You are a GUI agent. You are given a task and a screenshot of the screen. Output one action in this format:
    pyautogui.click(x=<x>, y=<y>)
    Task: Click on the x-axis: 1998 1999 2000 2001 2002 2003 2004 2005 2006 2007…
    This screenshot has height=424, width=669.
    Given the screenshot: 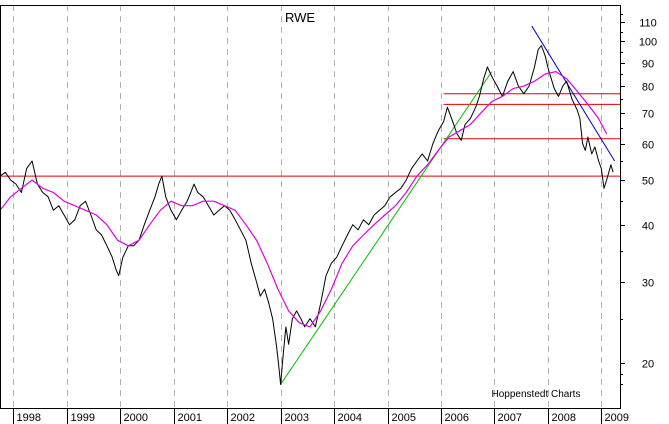 What is the action you would take?
    pyautogui.click(x=321, y=416)
    